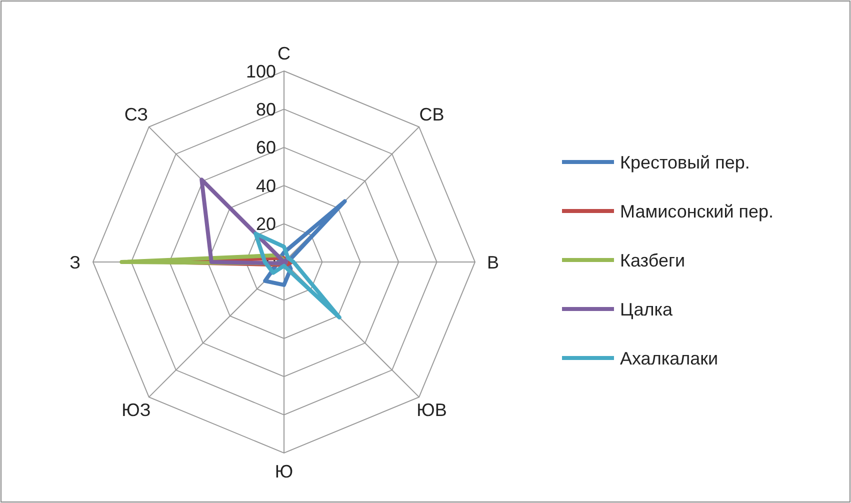 The image size is (851, 503). What do you see at coordinates (266, 224) in the screenshot?
I see `y-tick-label: 20` at bounding box center [266, 224].